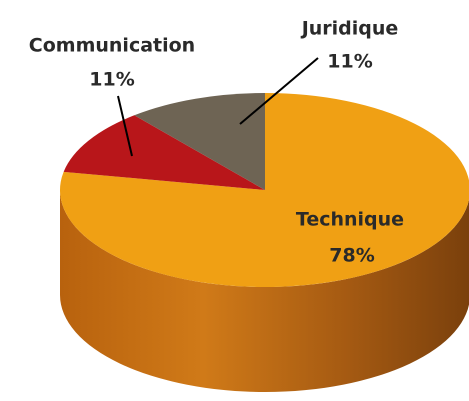 The height and width of the screenshot is (401, 469). Describe the element at coordinates (349, 29) in the screenshot. I see `slice-label: Juridique` at that location.